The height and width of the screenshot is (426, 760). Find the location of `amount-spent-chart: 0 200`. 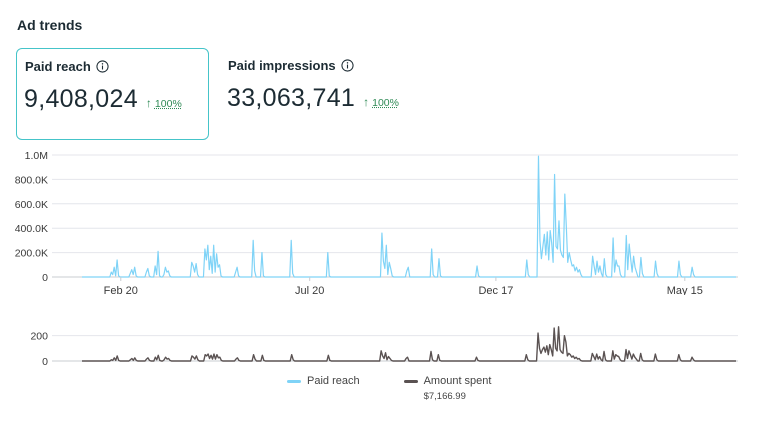

amount-spent-chart: 0 200 is located at coordinates (380, 343).